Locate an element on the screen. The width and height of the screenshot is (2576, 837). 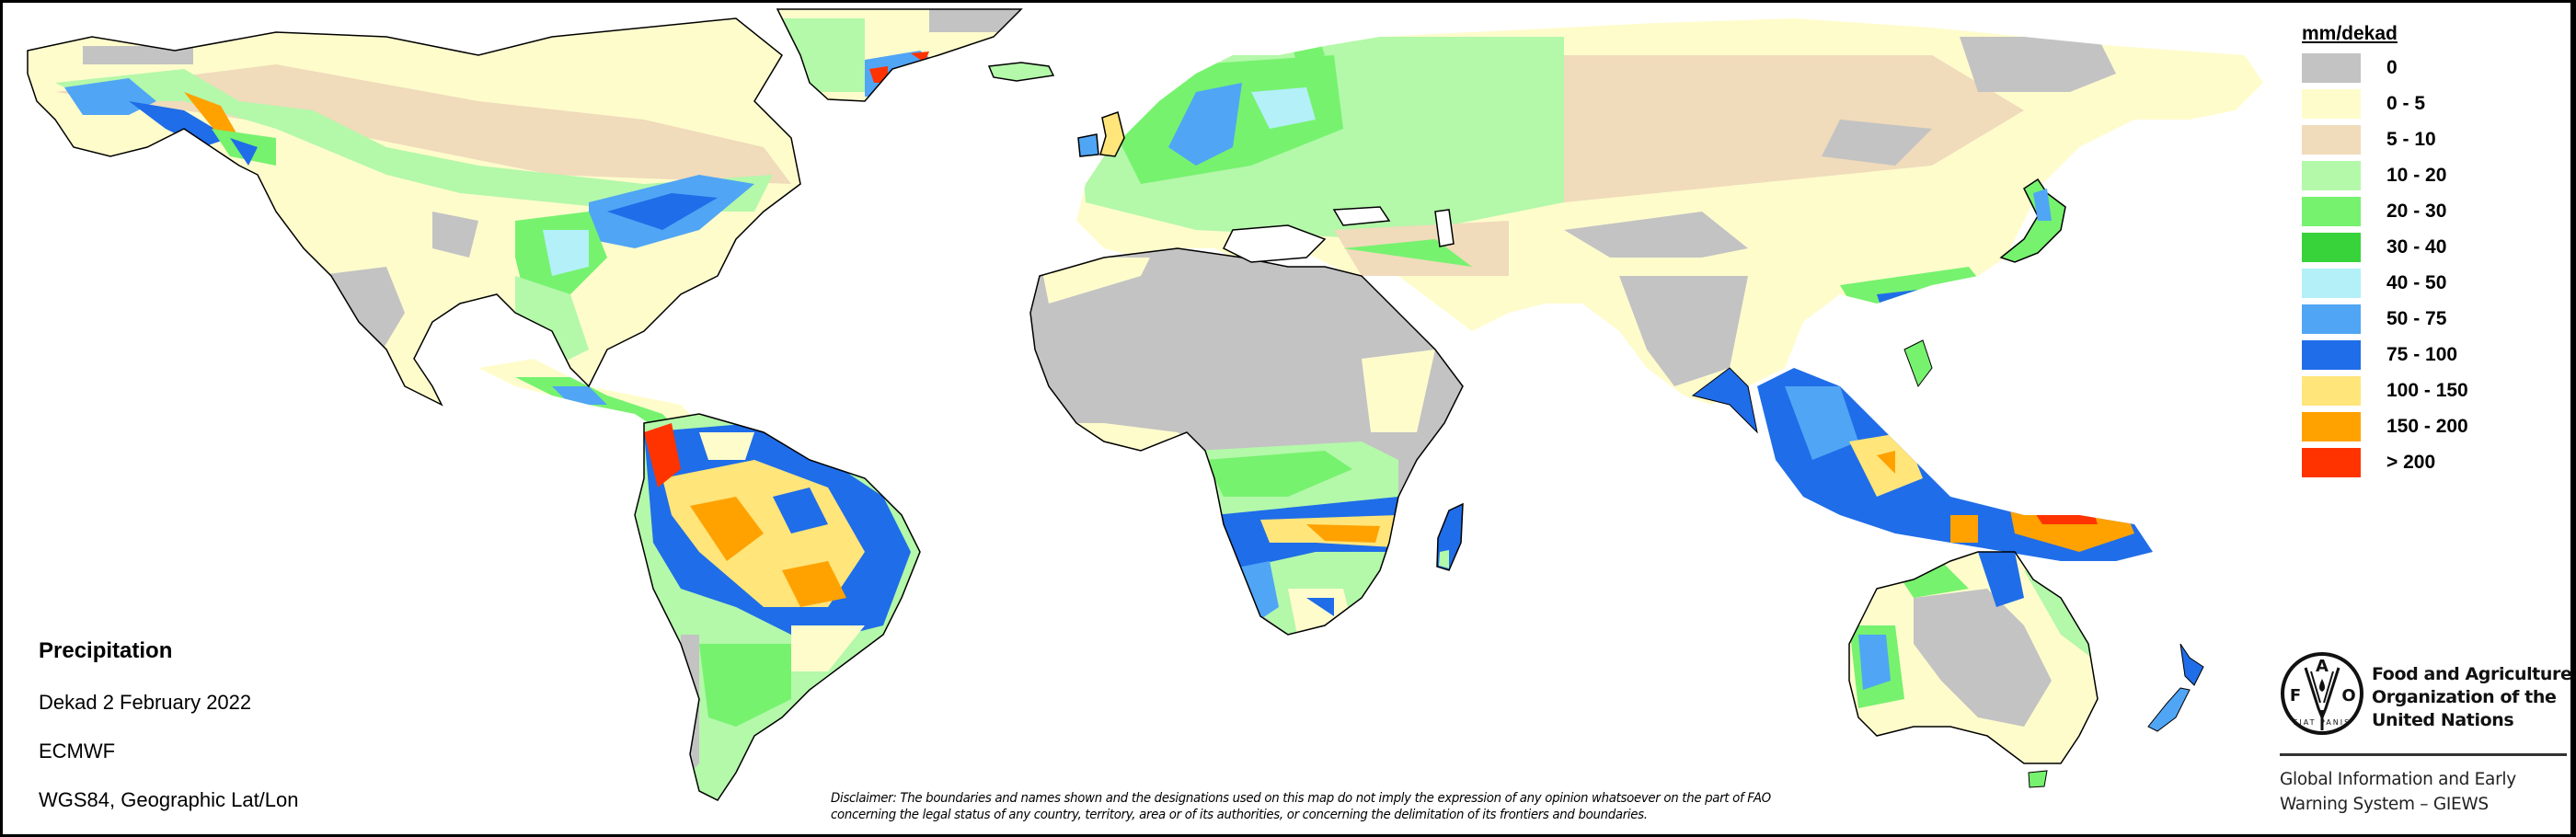
legend-item: 75 - 100 is located at coordinates (2419, 353).